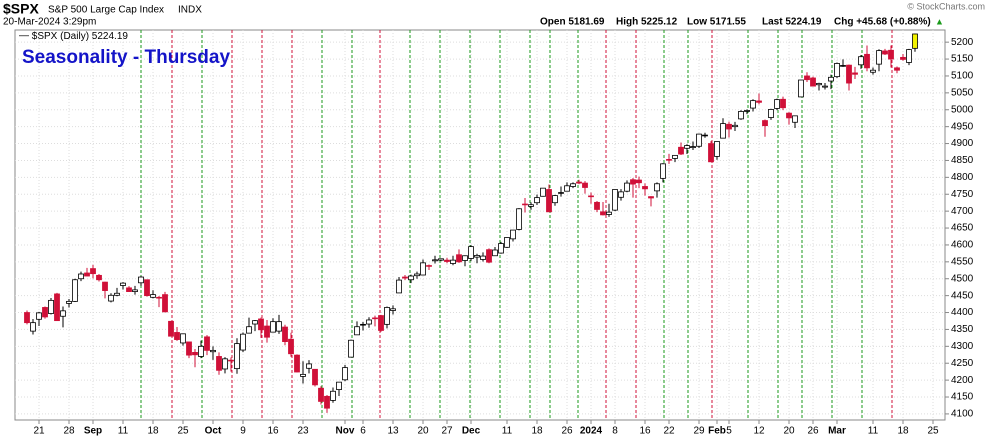  What do you see at coordinates (471, 431) in the screenshot?
I see `x-tick-label: Dec` at bounding box center [471, 431].